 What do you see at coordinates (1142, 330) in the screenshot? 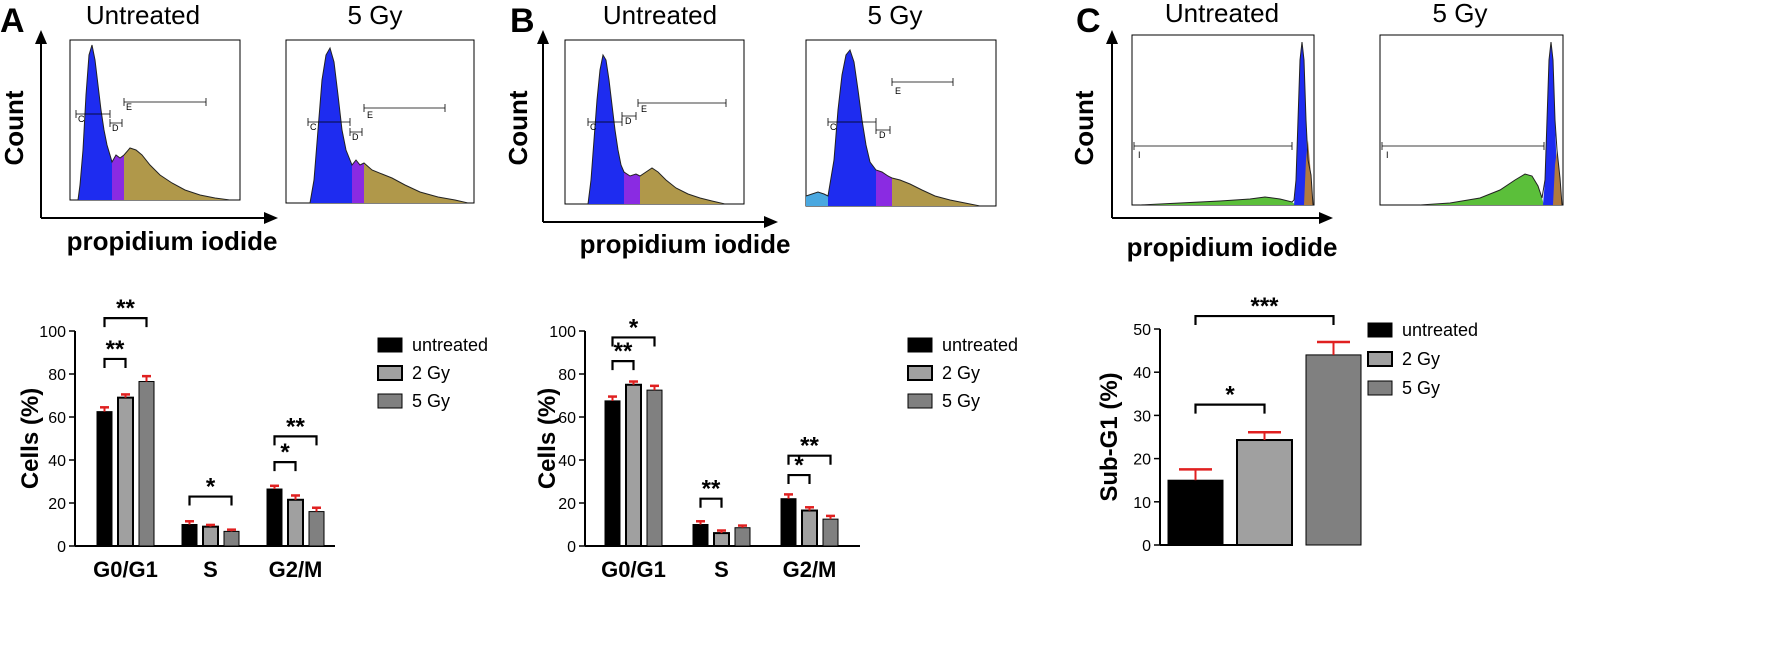
I see `y-tick-label: 50` at bounding box center [1142, 330].